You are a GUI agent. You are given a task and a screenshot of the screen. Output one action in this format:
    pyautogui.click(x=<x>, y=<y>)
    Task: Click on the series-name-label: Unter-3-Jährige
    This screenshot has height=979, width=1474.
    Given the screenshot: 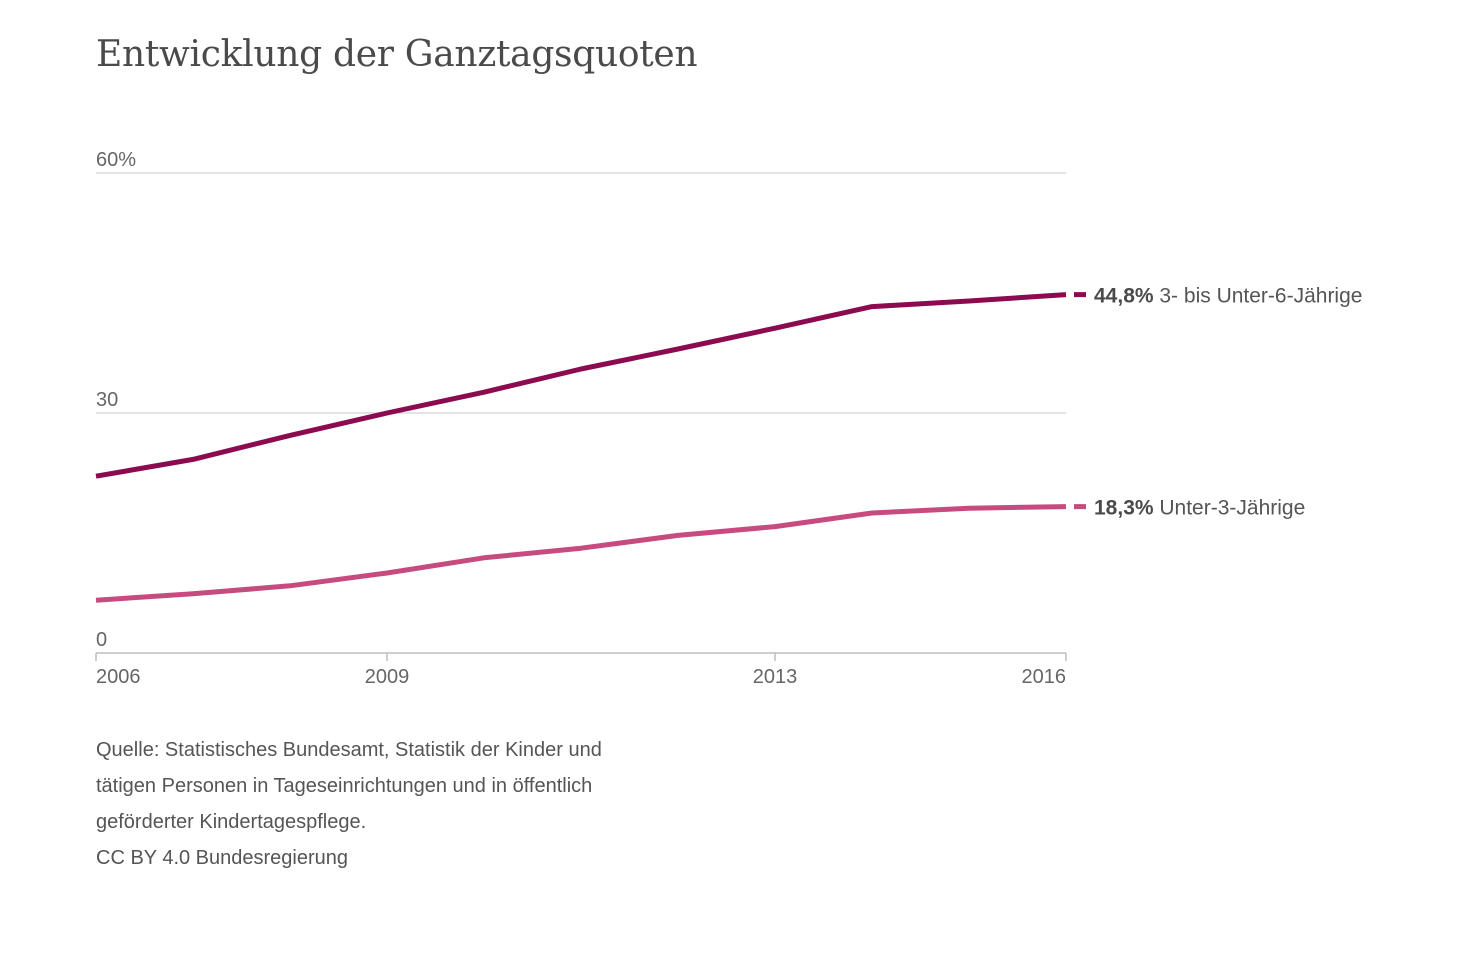 What is the action you would take?
    pyautogui.click(x=1230, y=508)
    